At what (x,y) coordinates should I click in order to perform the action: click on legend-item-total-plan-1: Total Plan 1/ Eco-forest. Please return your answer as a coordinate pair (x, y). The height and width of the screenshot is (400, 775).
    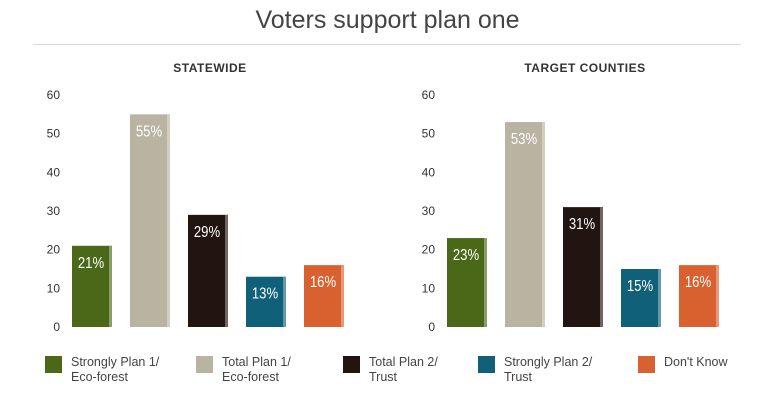
    Looking at the image, I should click on (243, 370).